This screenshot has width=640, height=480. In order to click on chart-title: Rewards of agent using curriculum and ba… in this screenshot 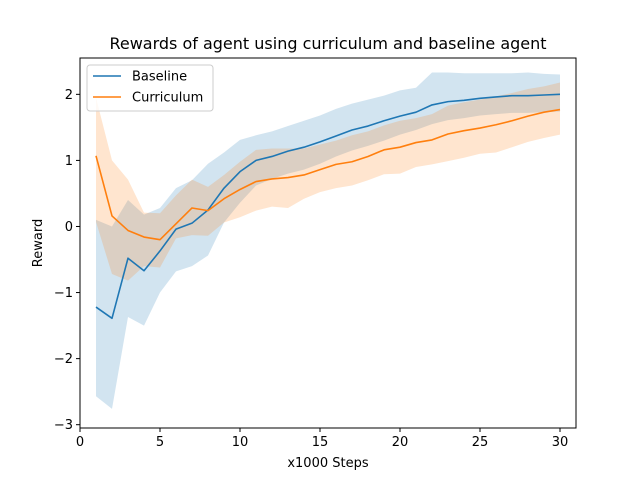, I will do `click(327, 43)`.